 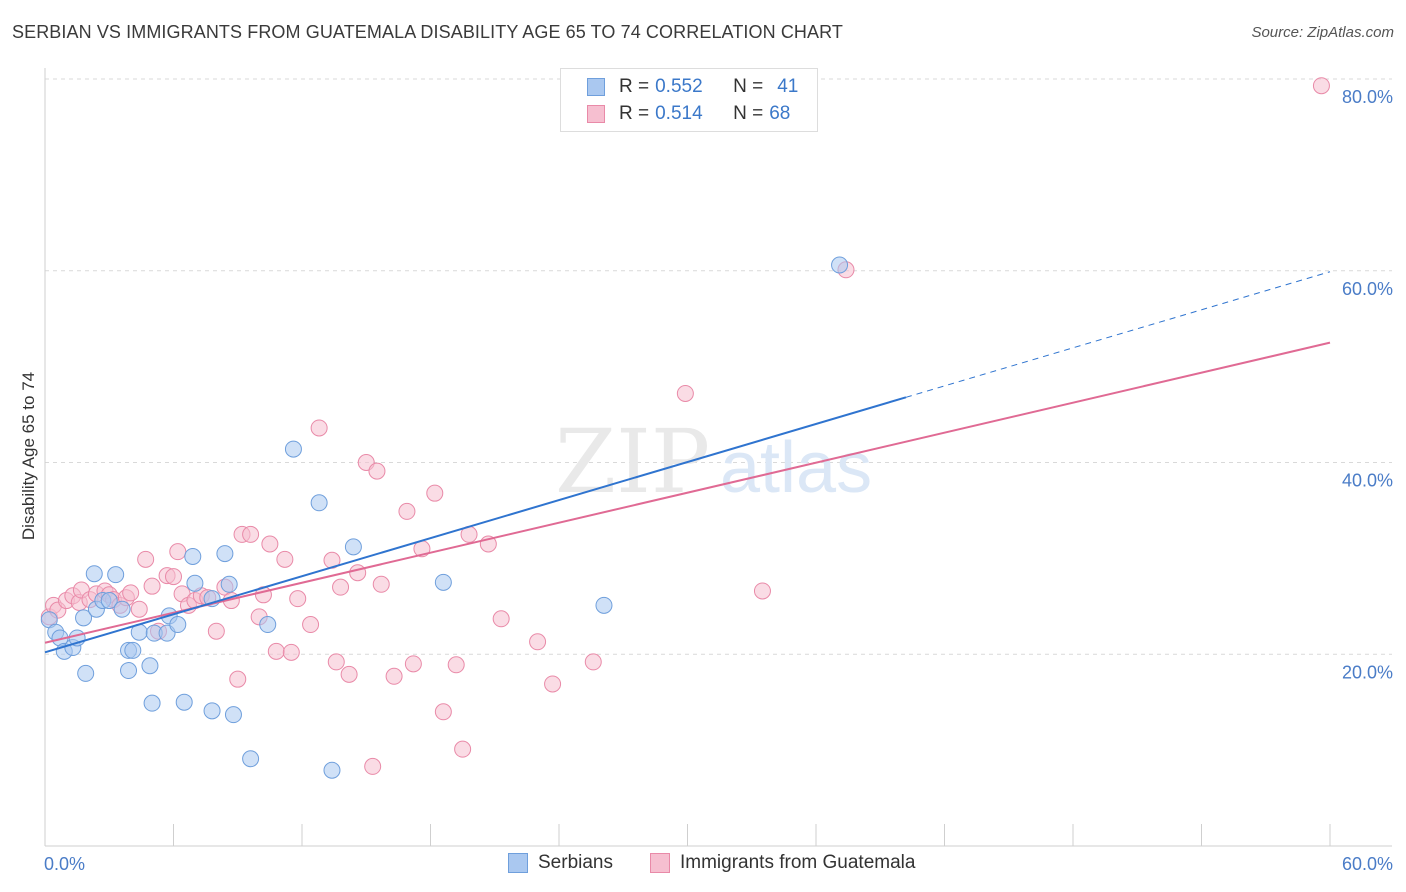 I want to click on legend-row-serbians: R = 0.552 N = 41, so click(x=692, y=87).